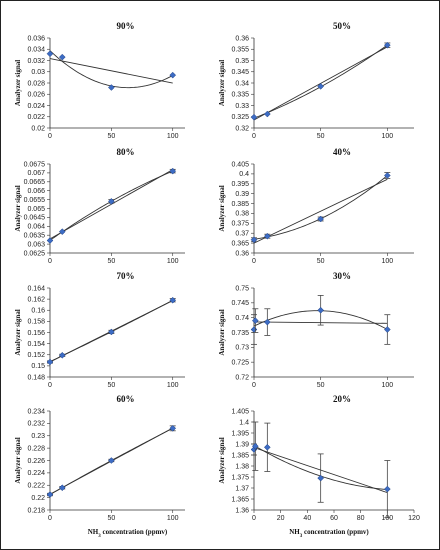 The width and height of the screenshot is (440, 550). I want to click on y-tick-label: 0.0645, so click(35, 218).